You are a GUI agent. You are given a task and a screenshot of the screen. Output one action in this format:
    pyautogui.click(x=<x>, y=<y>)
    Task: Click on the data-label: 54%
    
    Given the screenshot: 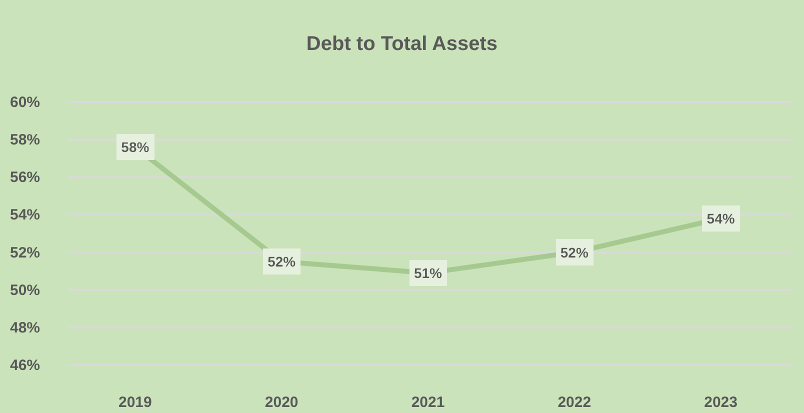 What is the action you would take?
    pyautogui.click(x=721, y=218)
    